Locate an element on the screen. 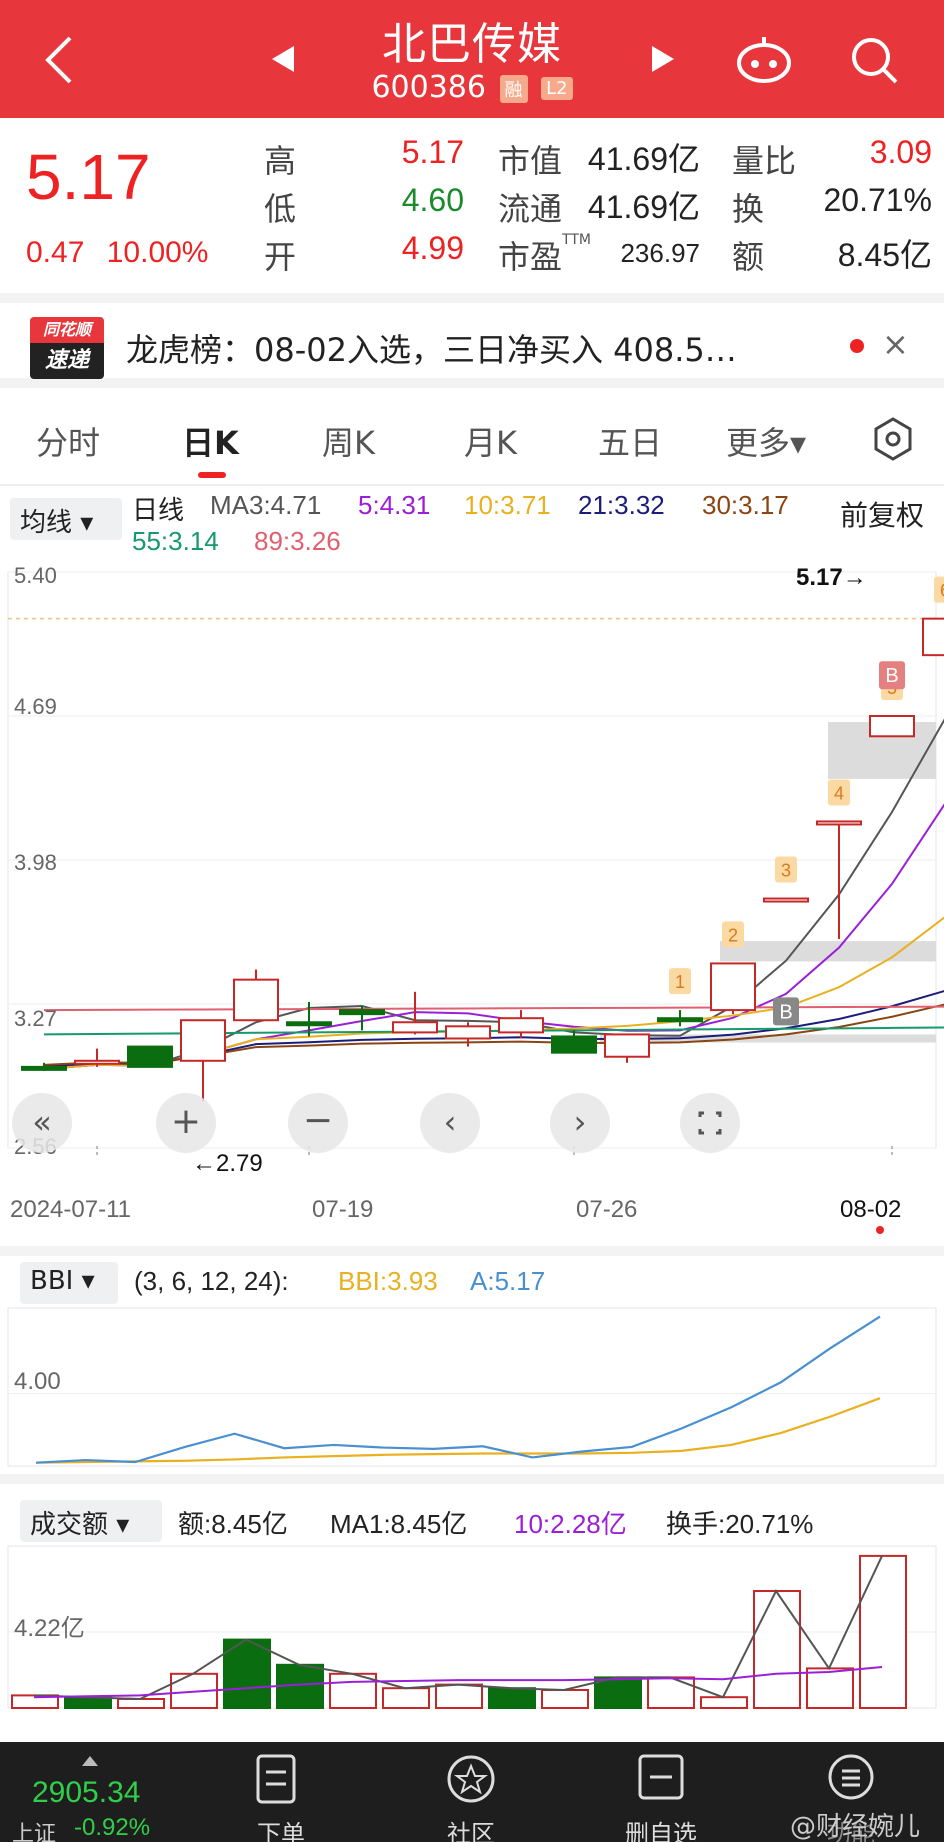  previous-stock-icon is located at coordinates (283, 59).